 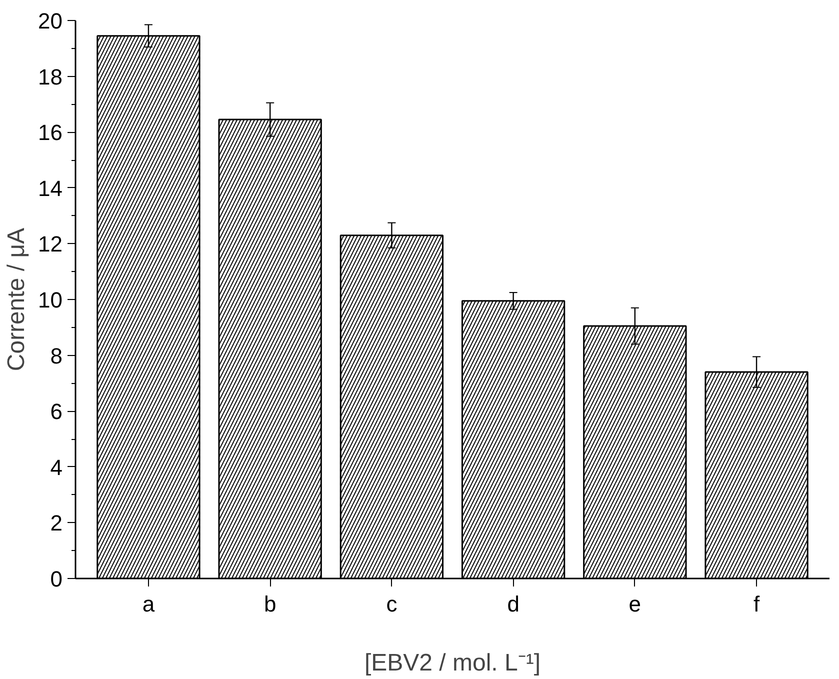 What do you see at coordinates (56, 523) in the screenshot?
I see `y-tick-label: 2` at bounding box center [56, 523].